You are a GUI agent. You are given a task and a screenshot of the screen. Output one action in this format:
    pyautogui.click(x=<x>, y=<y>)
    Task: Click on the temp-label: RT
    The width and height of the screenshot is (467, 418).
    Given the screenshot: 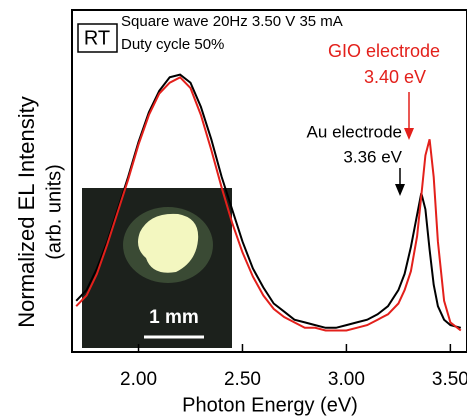 What is the action you would take?
    pyautogui.click(x=97, y=38)
    